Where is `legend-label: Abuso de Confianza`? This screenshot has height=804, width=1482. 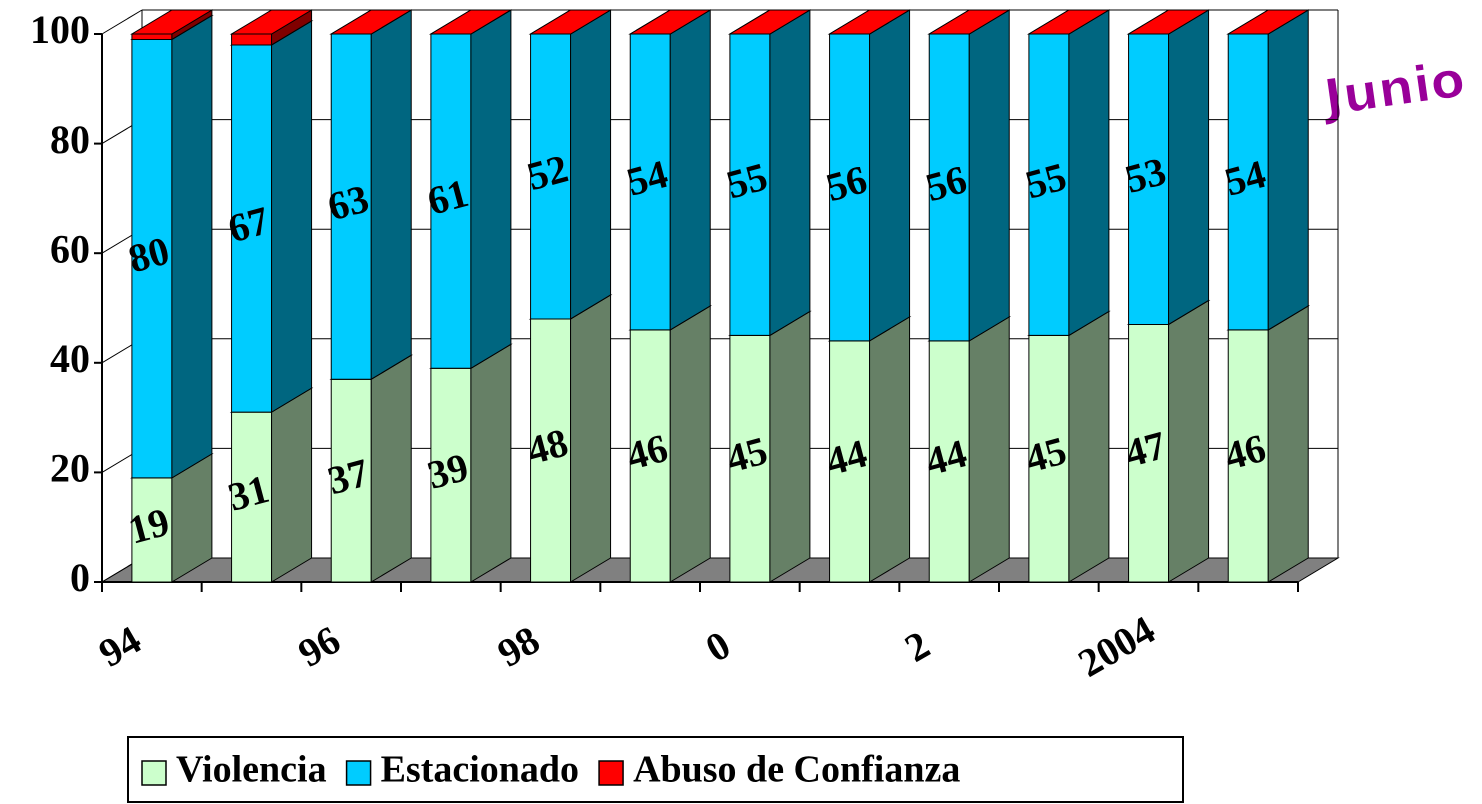
legend-label: Abuso de Confianza is located at coordinates (796, 770).